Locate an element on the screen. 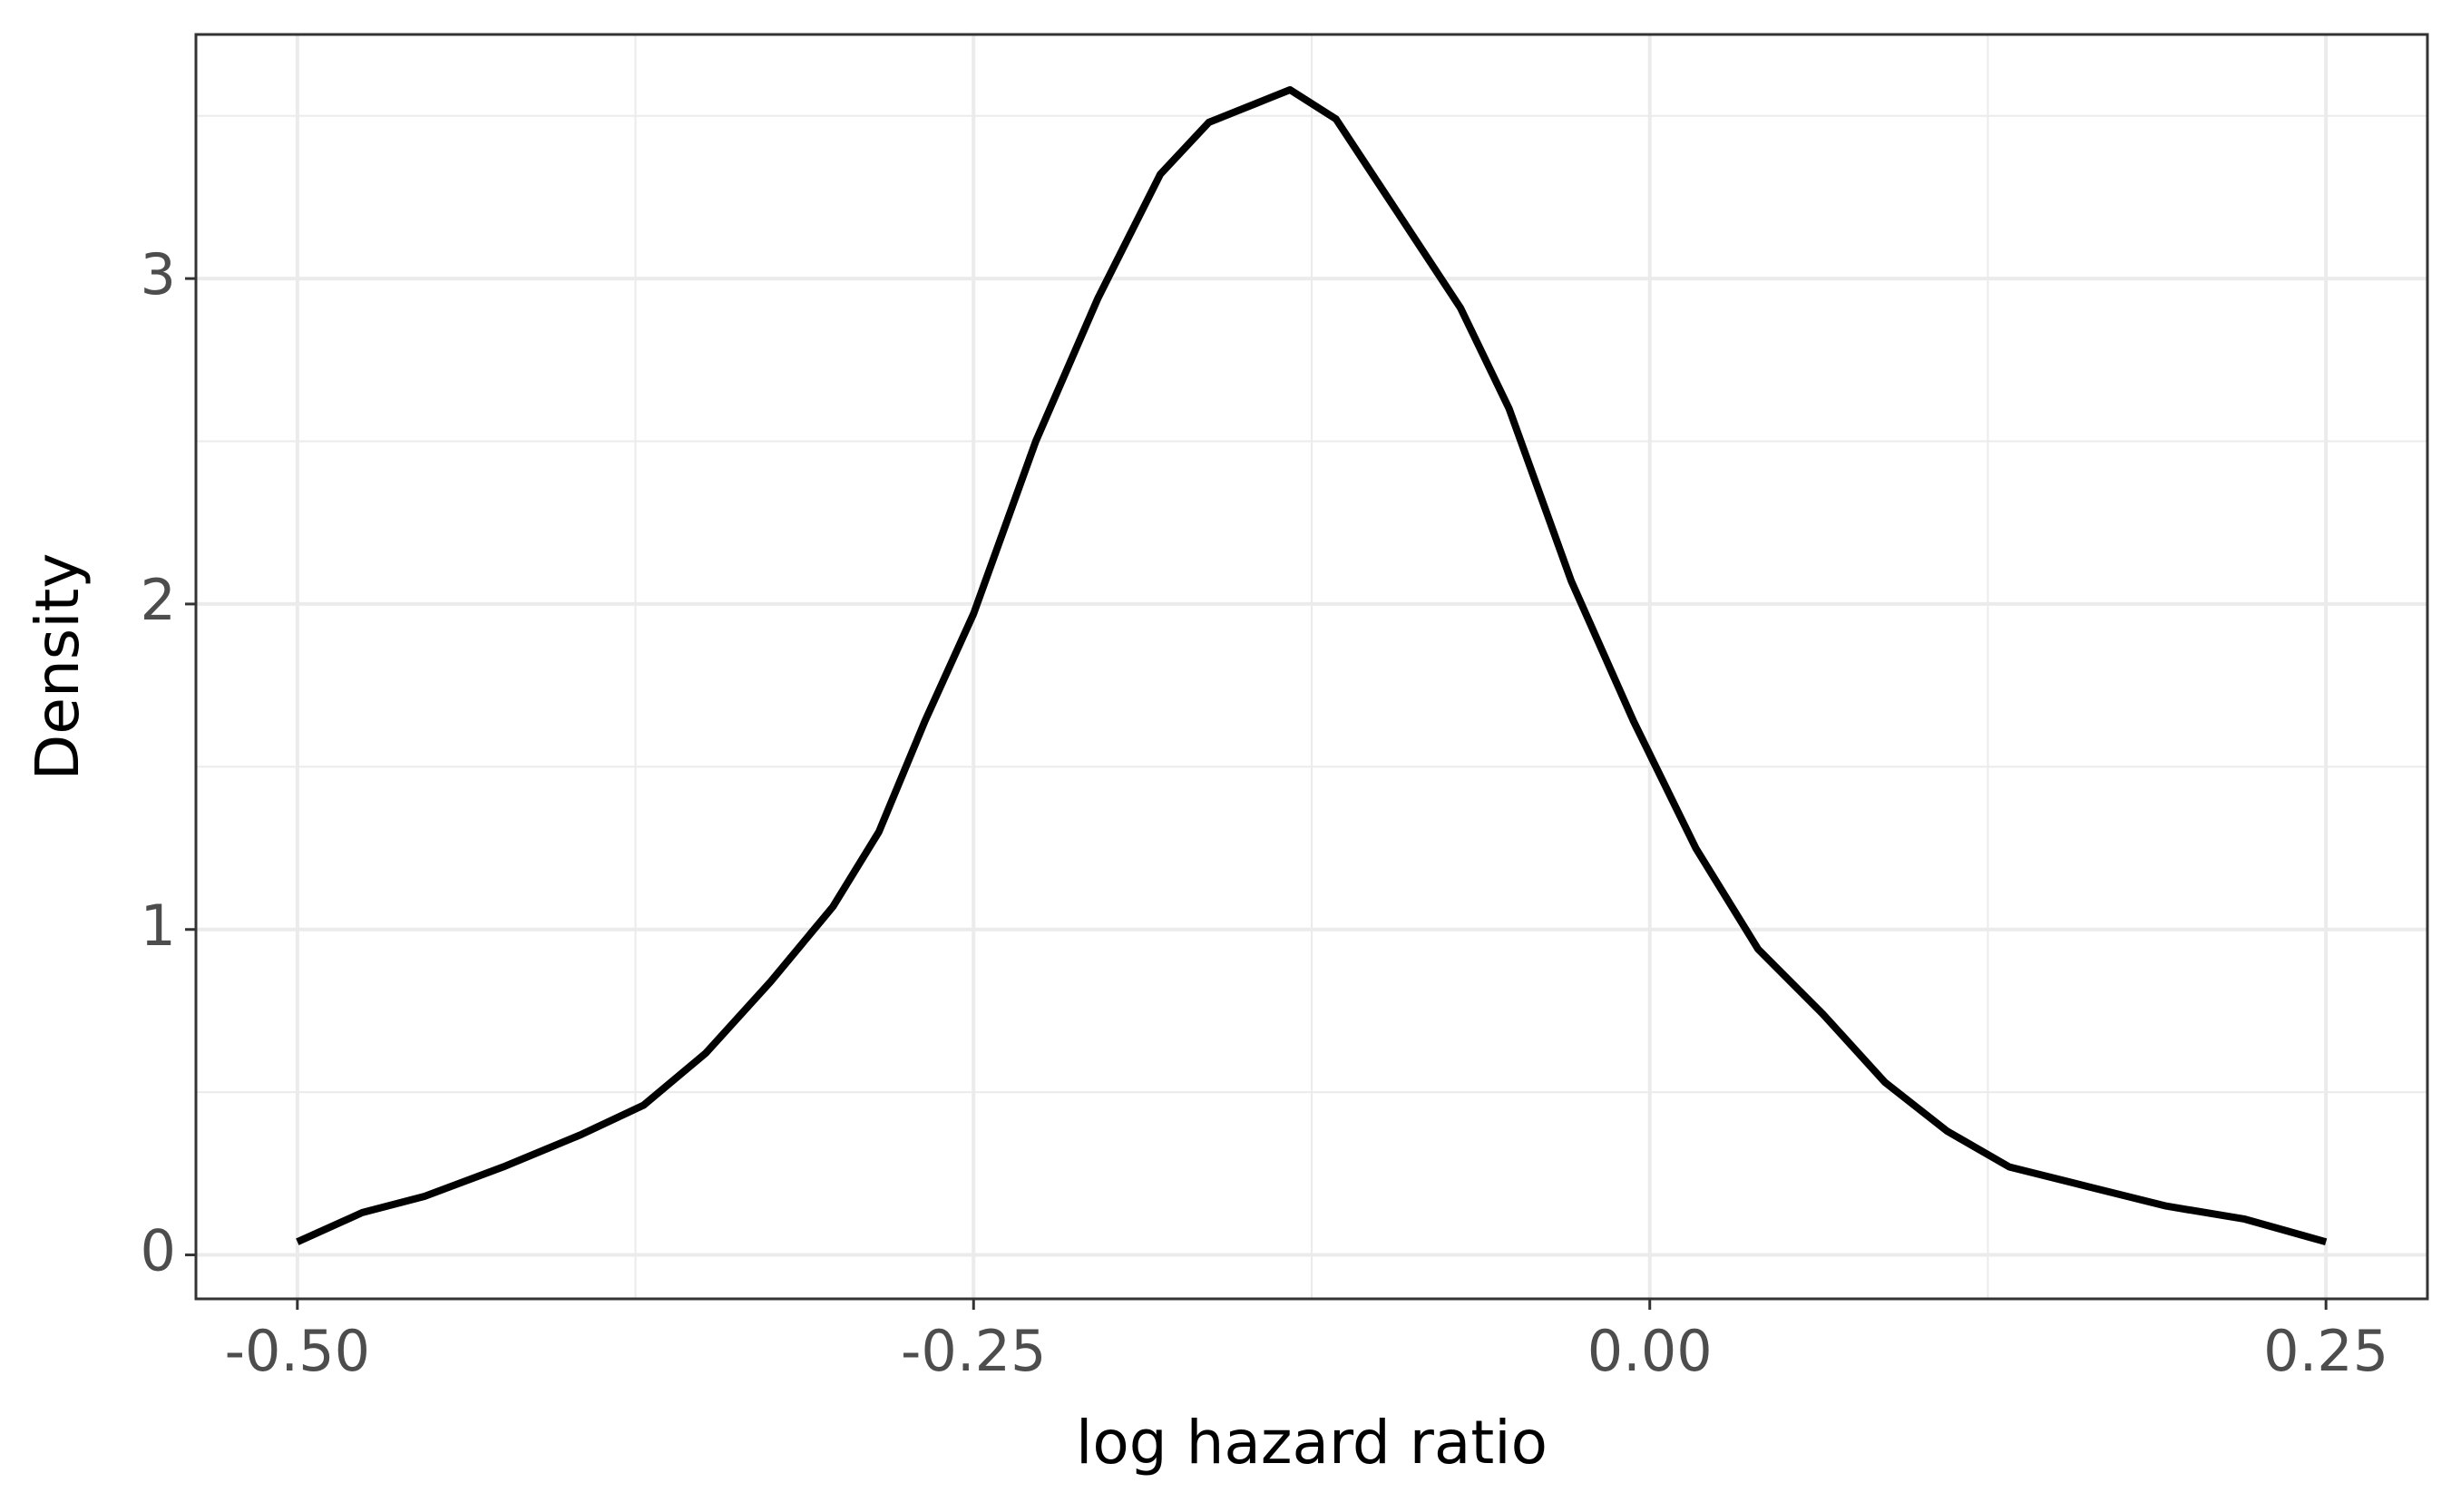 The width and height of the screenshot is (2451, 1512). x-tick-label: 0.25 is located at coordinates (2325, 1351).